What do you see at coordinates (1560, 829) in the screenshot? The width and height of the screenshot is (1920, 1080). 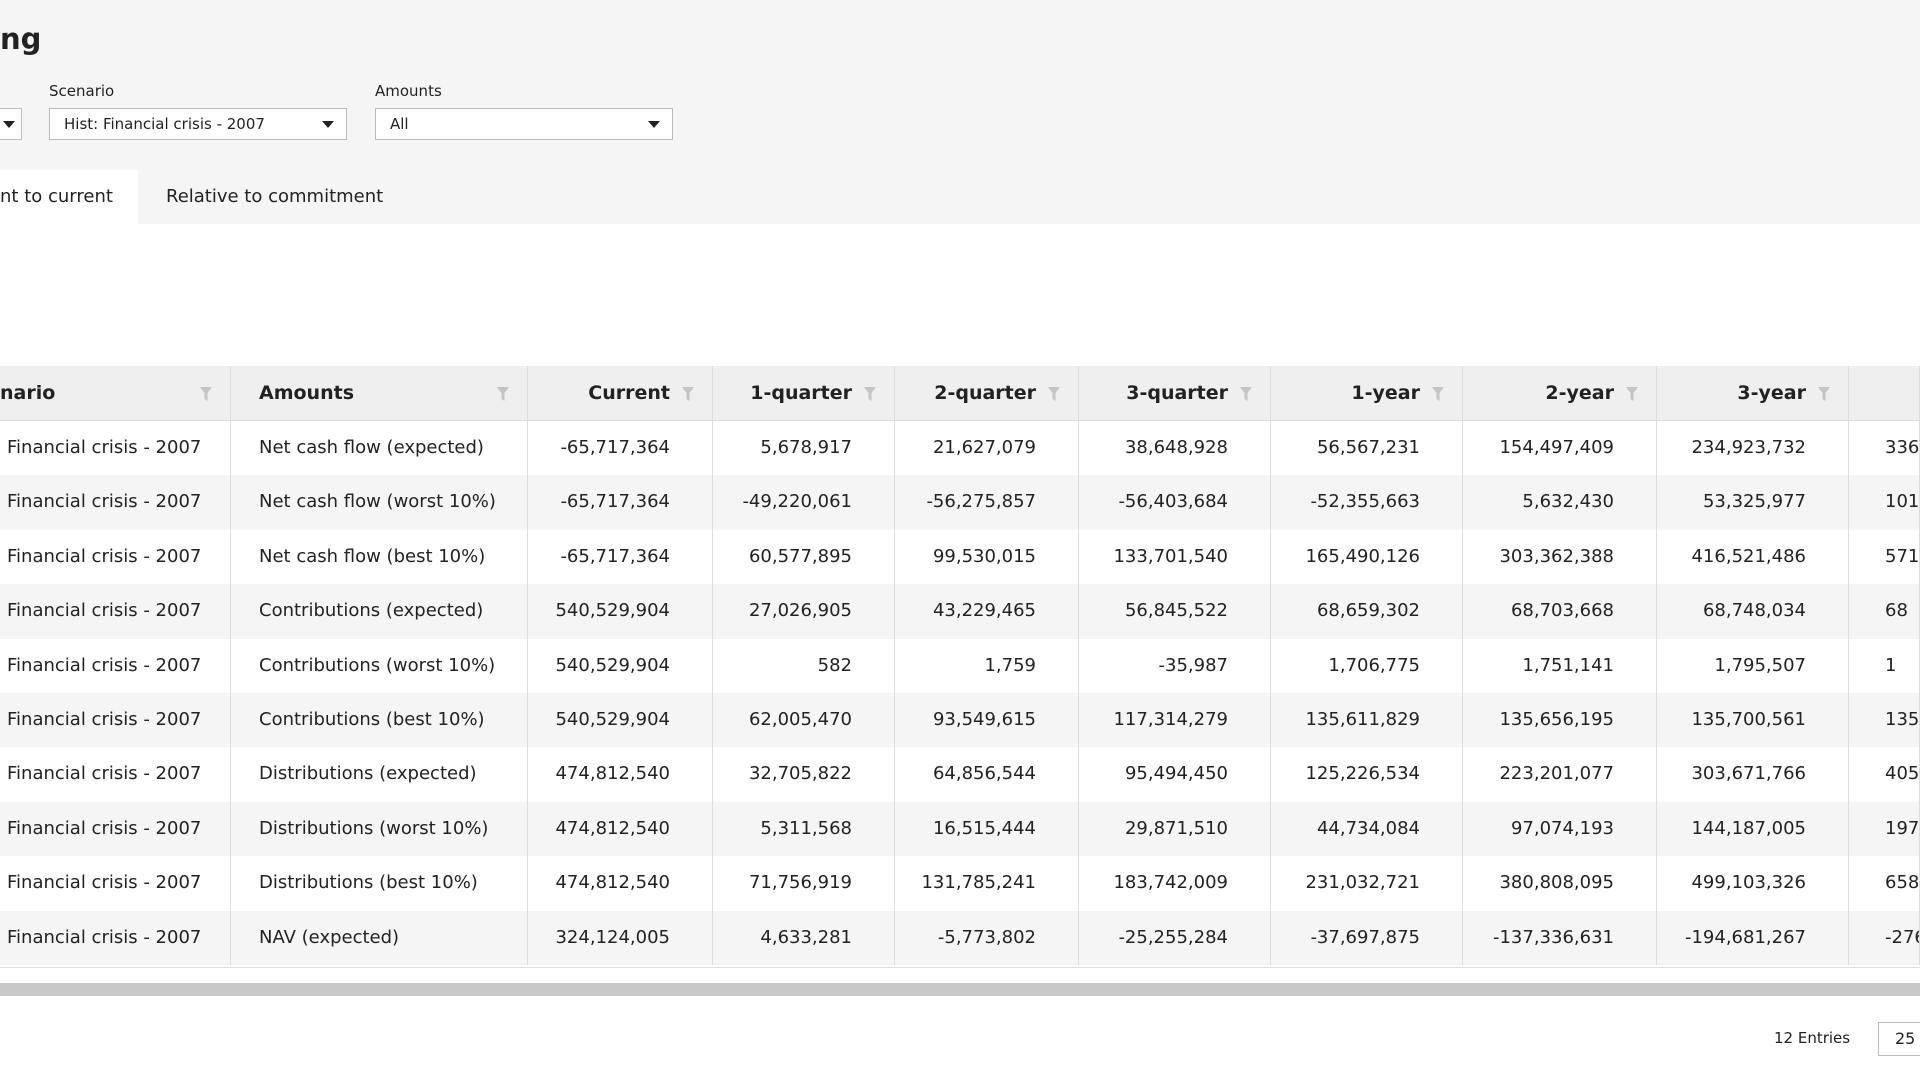 I see `table-cell: 97,074,193` at bounding box center [1560, 829].